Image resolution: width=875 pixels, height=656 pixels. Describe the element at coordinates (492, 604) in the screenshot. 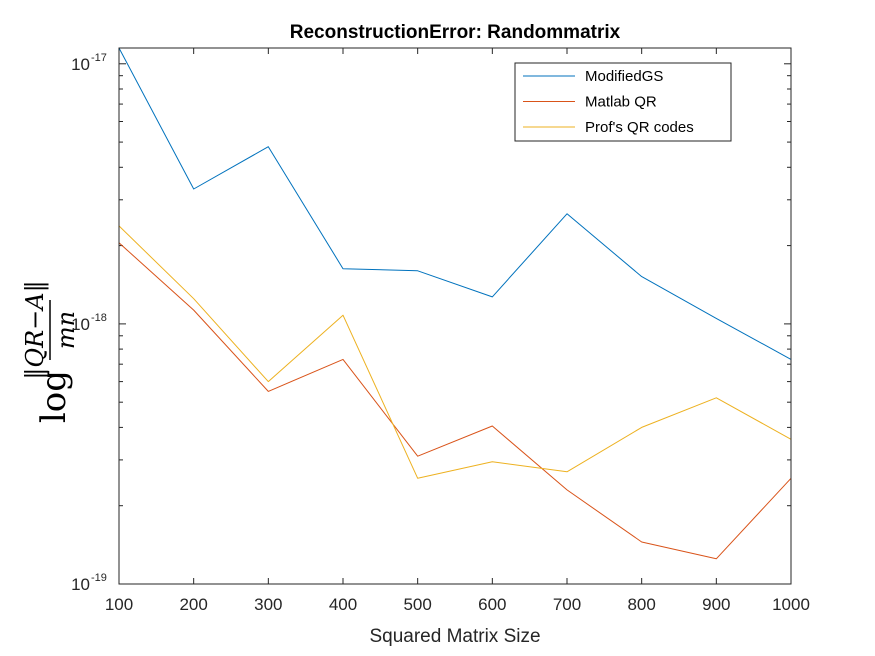

I see `x-tick-label: 600` at that location.